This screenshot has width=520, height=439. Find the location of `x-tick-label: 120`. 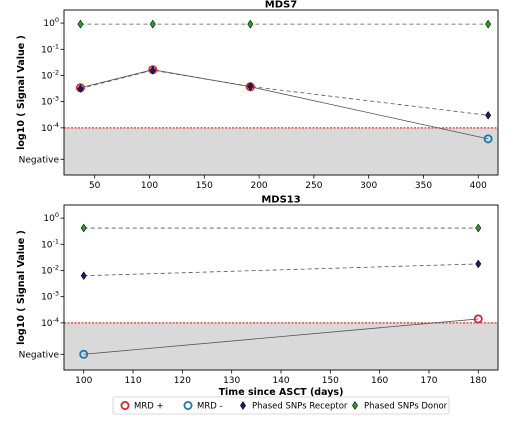

x-tick-label: 120 is located at coordinates (182, 381).